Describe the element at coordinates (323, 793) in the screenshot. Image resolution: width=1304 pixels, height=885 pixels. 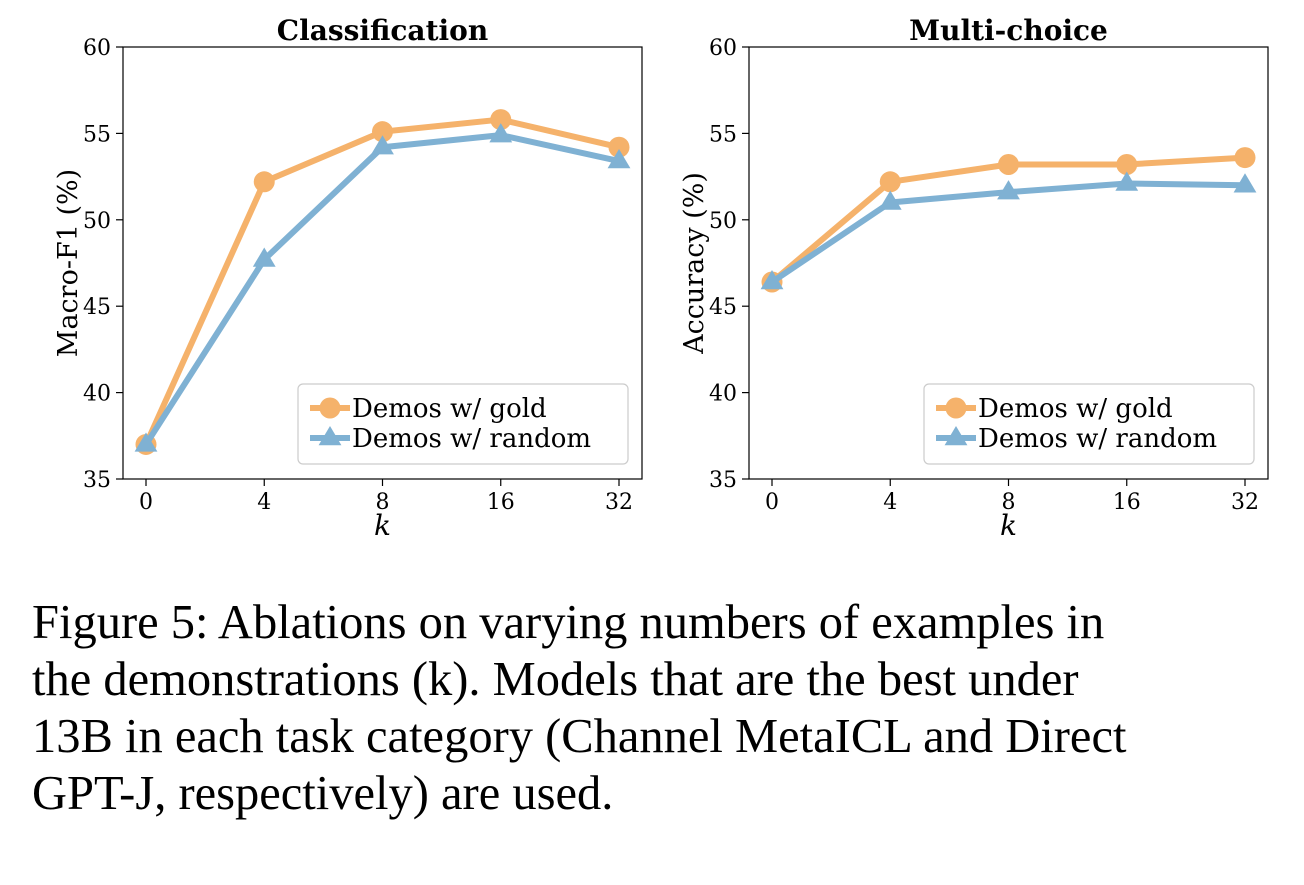
I see `caption-line-4: GPT-J, respectively) are used.` at that location.